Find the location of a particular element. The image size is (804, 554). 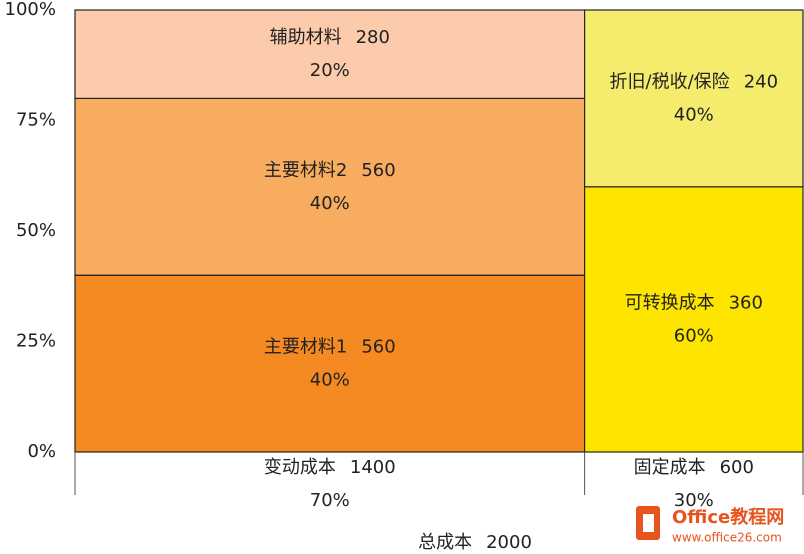

label: 可转换成本 360 is located at coordinates (694, 302).